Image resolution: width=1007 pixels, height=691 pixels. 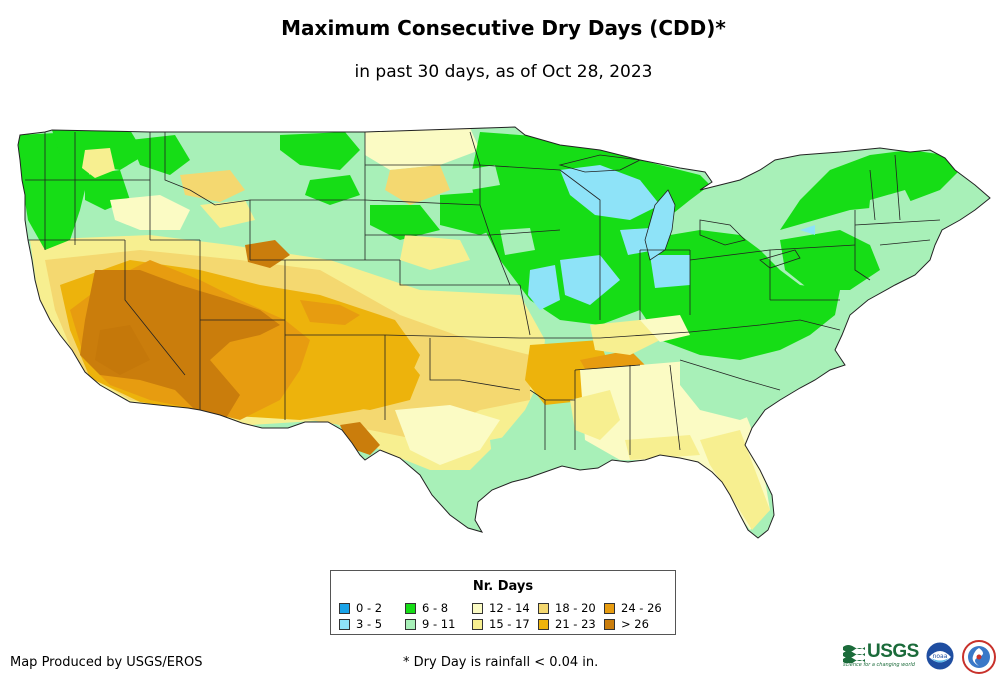 I want to click on legend-item-6-8: 6 - 8, so click(x=426, y=608).